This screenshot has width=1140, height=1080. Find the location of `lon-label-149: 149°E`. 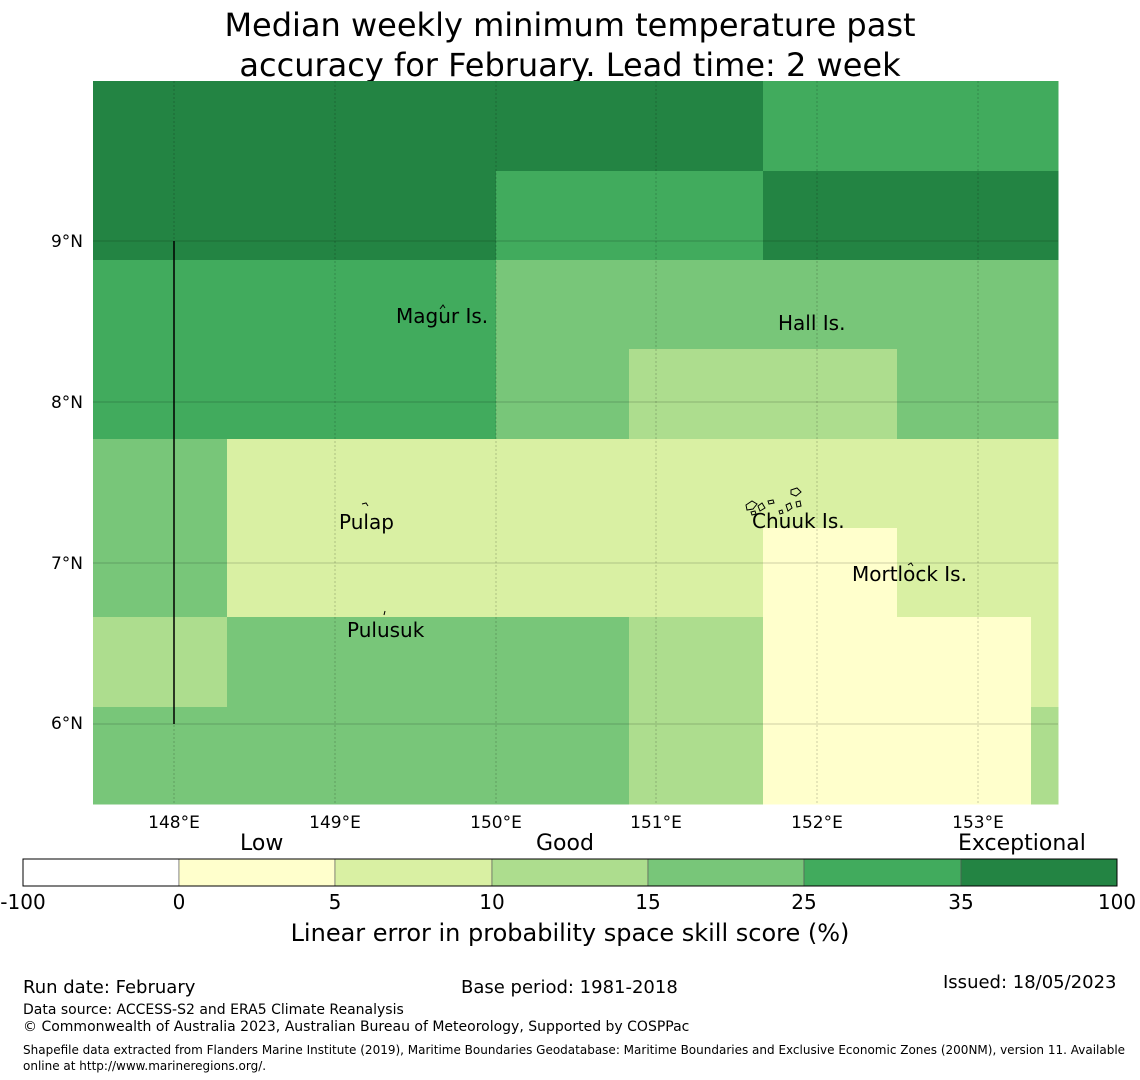

lon-label-149: 149°E is located at coordinates (335, 823).